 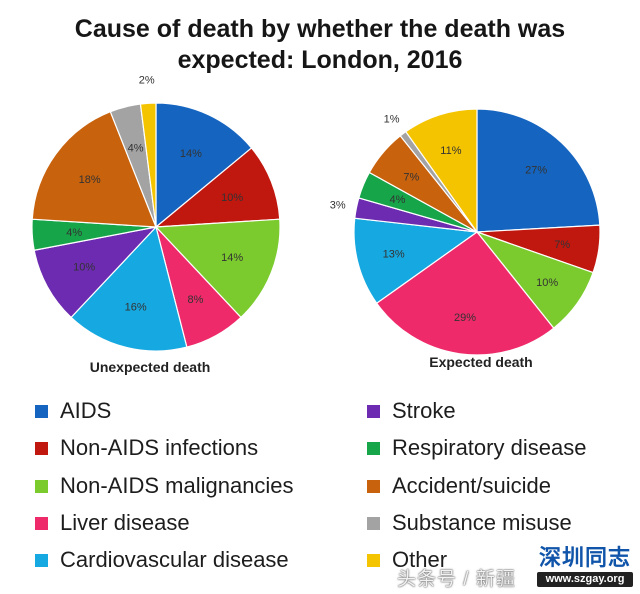 What do you see at coordinates (84, 268) in the screenshot?
I see `pie-label-stroke: 10%` at bounding box center [84, 268].